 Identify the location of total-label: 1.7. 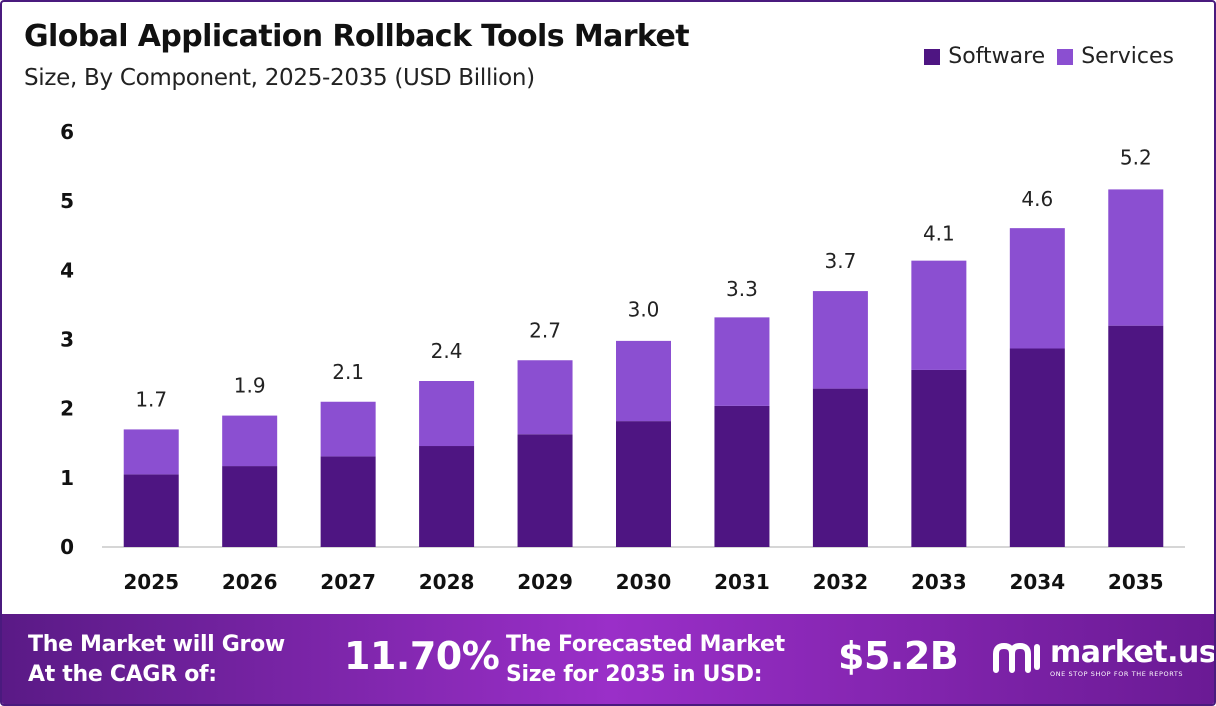
(151, 399).